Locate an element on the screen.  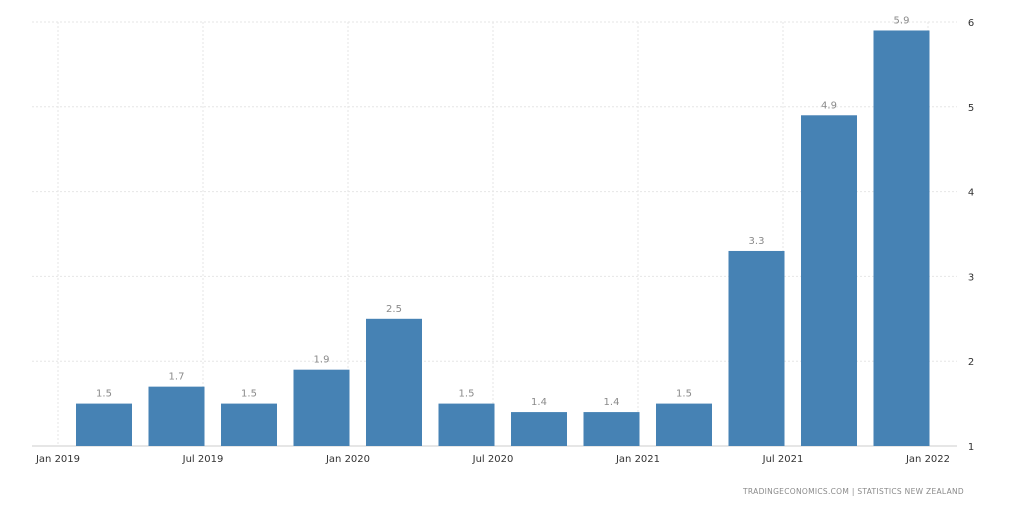
data-label: 4.9 is located at coordinates (829, 105).